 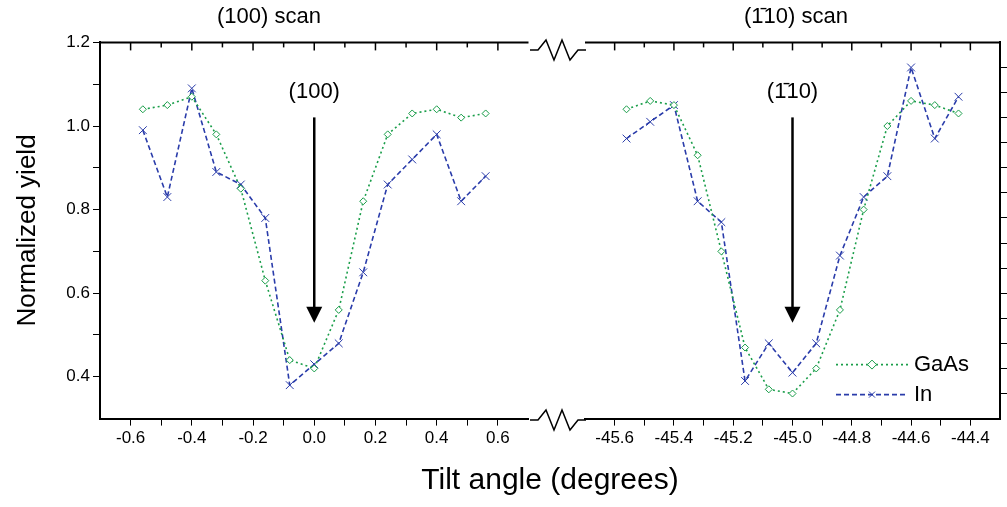 I want to click on x-tick-label: -0.6, so click(x=130, y=438).